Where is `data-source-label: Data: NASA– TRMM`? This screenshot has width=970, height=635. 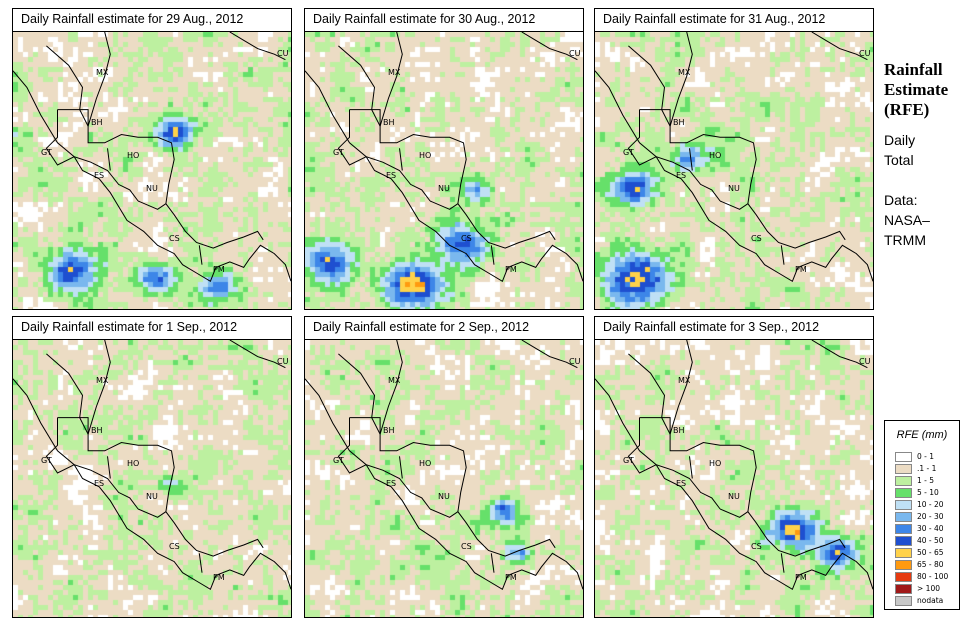 data-source-label: Data: NASA– TRMM is located at coordinates (907, 220).